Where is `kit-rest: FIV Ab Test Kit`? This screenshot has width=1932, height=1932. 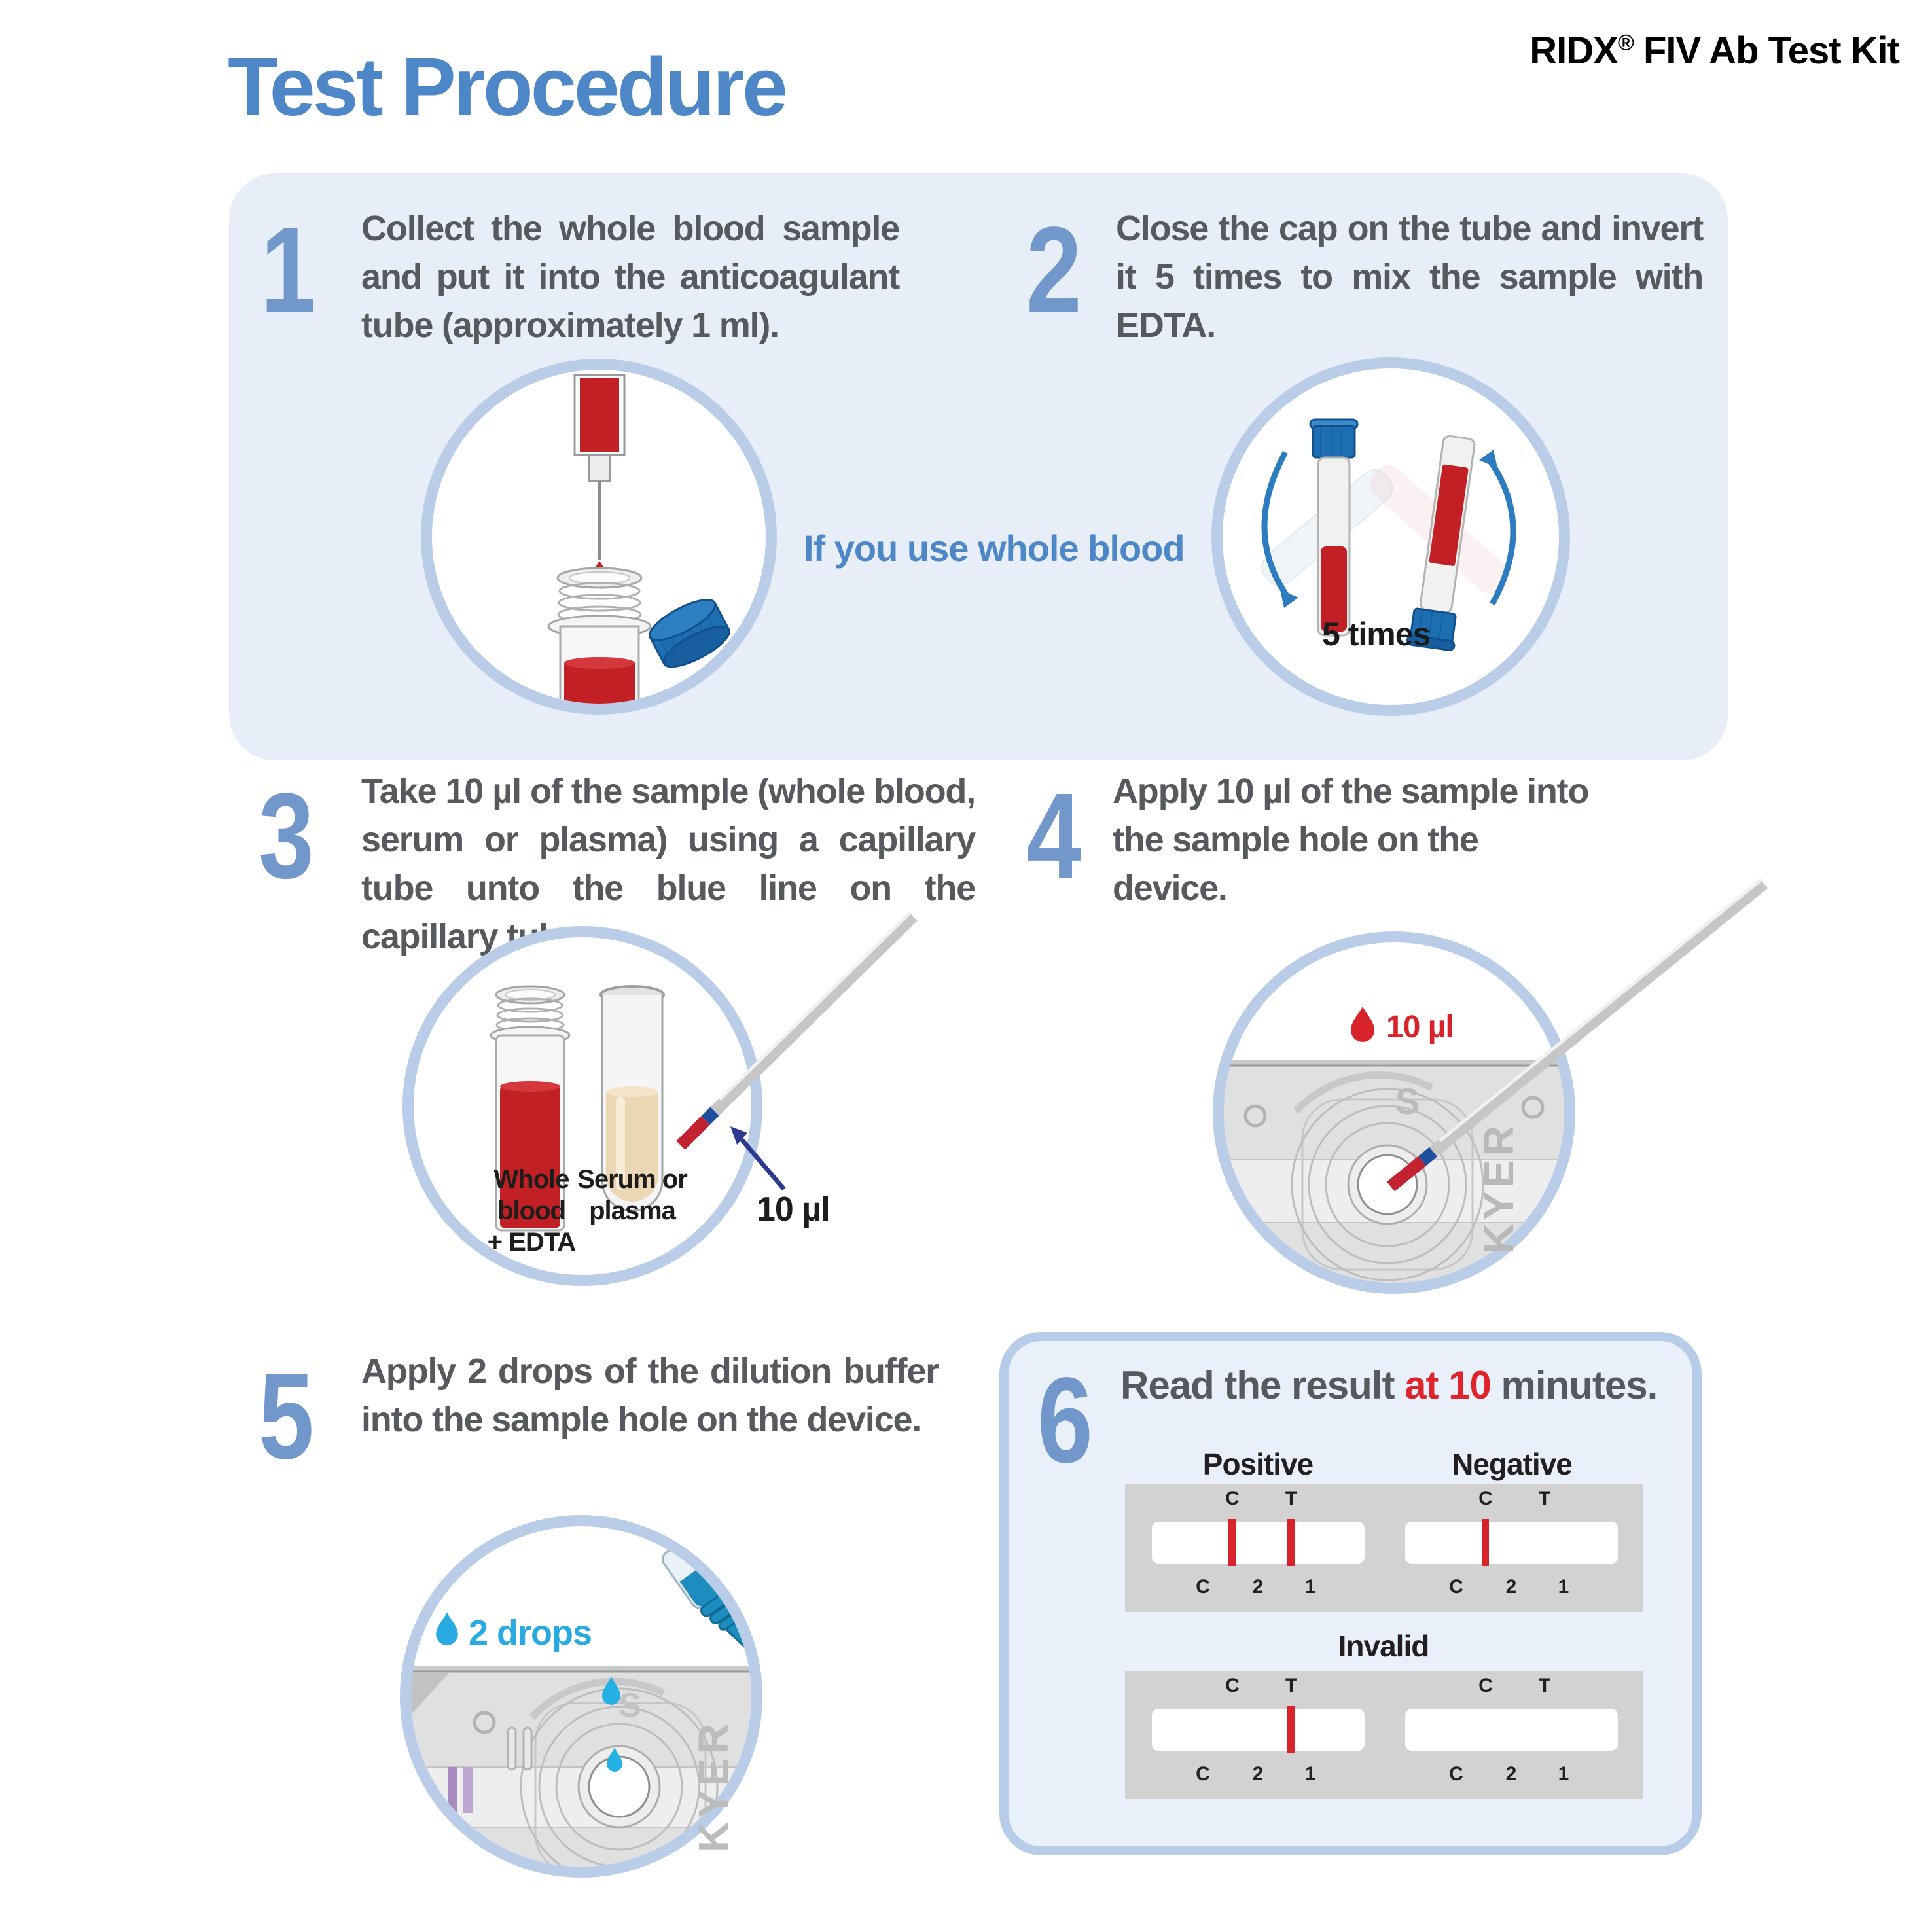 kit-rest: FIV Ab Test Kit is located at coordinates (1766, 50).